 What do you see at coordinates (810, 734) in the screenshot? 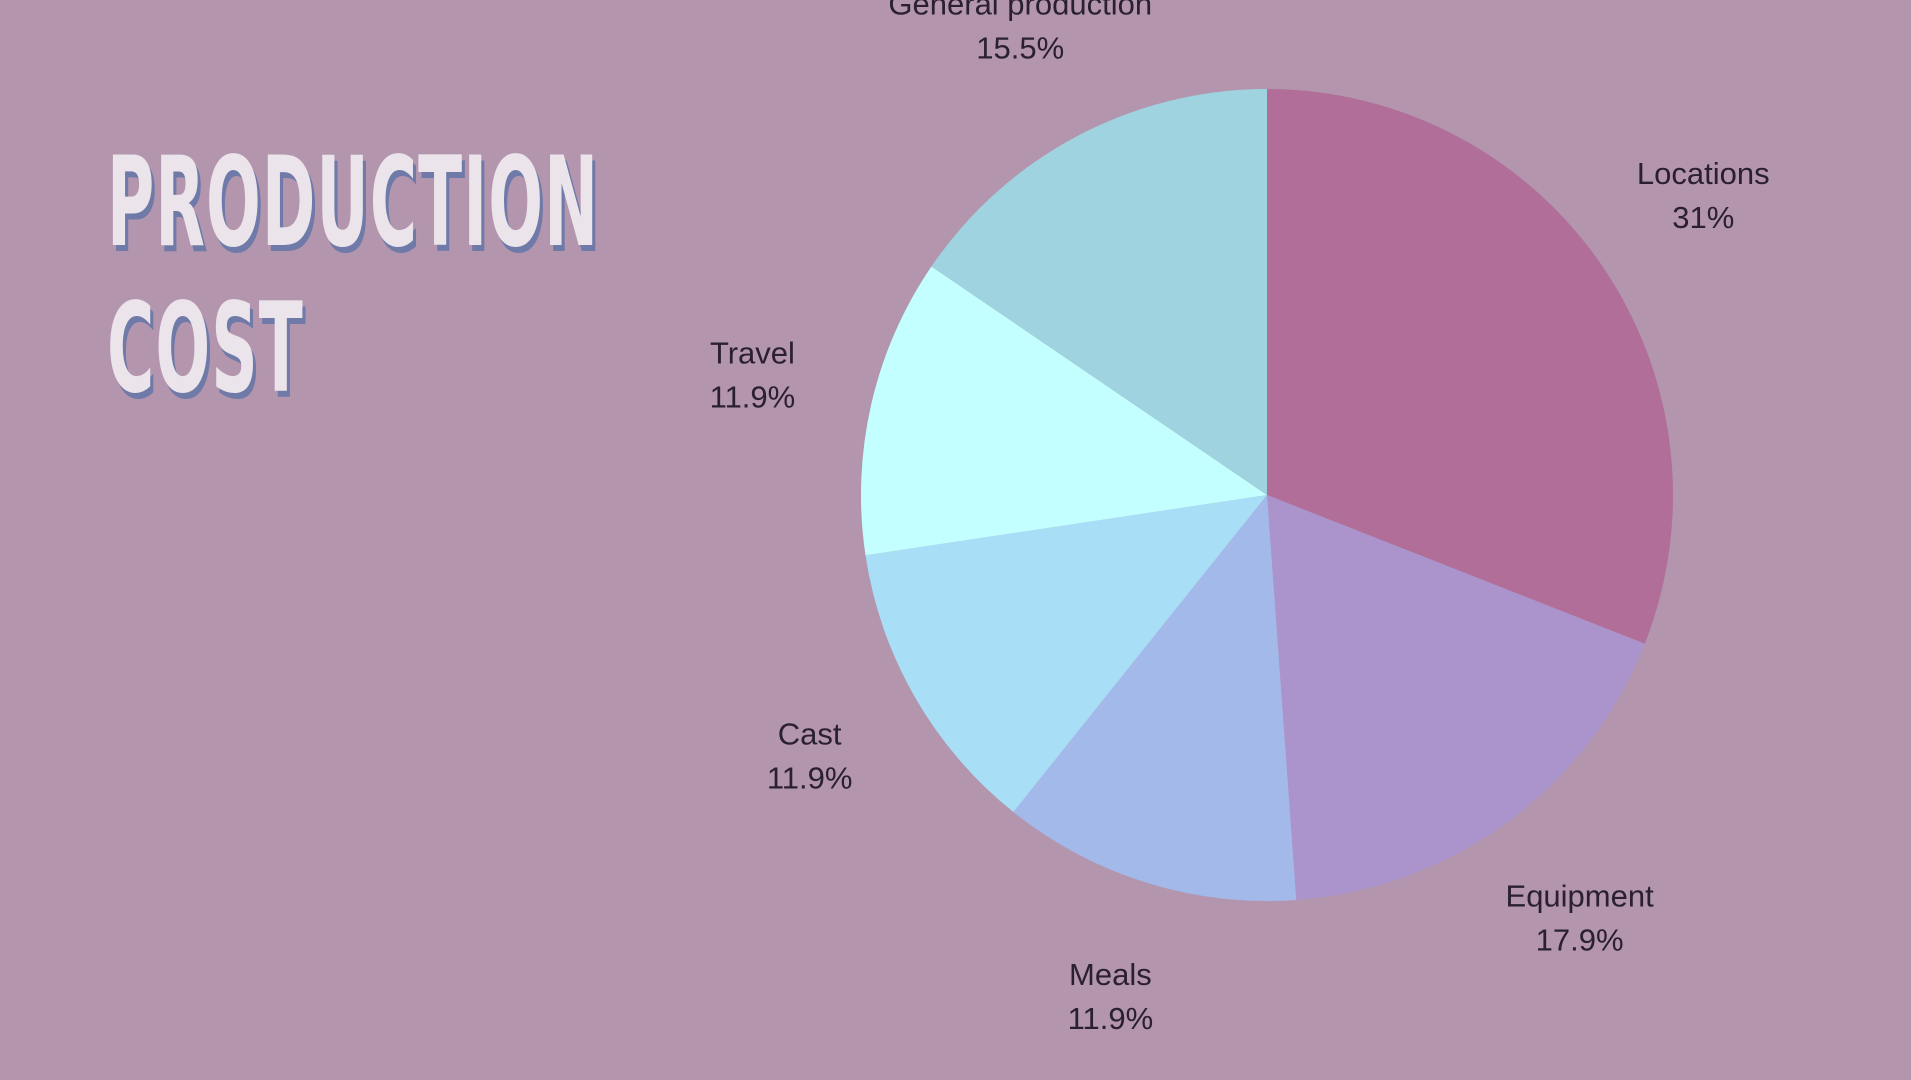
I see `slice-label: Cast` at bounding box center [810, 734].